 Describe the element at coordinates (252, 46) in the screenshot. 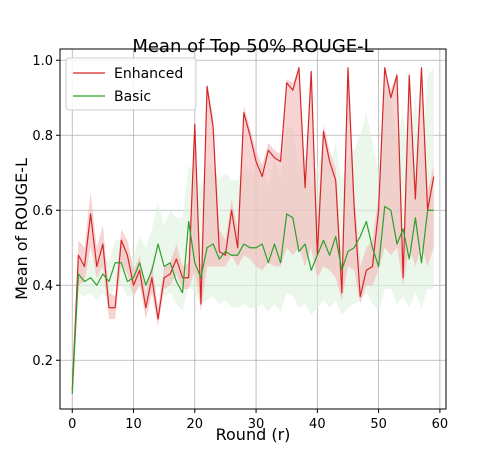

I see `chart-title: Mean of Top 50% ROUGE-L` at that location.